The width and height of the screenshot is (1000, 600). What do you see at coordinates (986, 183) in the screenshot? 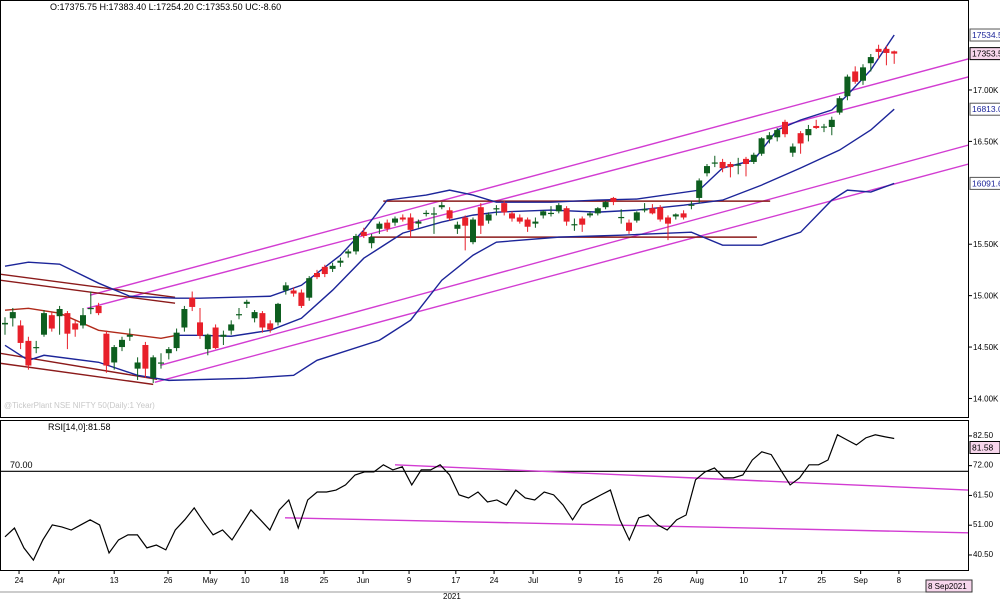
I see `lower-band-marker-label: 16091.6` at bounding box center [986, 183].